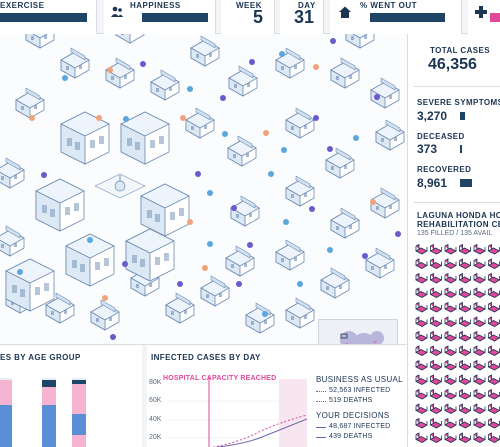 Image resolution: width=500 pixels, height=447 pixels. What do you see at coordinates (120, 186) in the screenshot?
I see `plaza-fountain` at bounding box center [120, 186].